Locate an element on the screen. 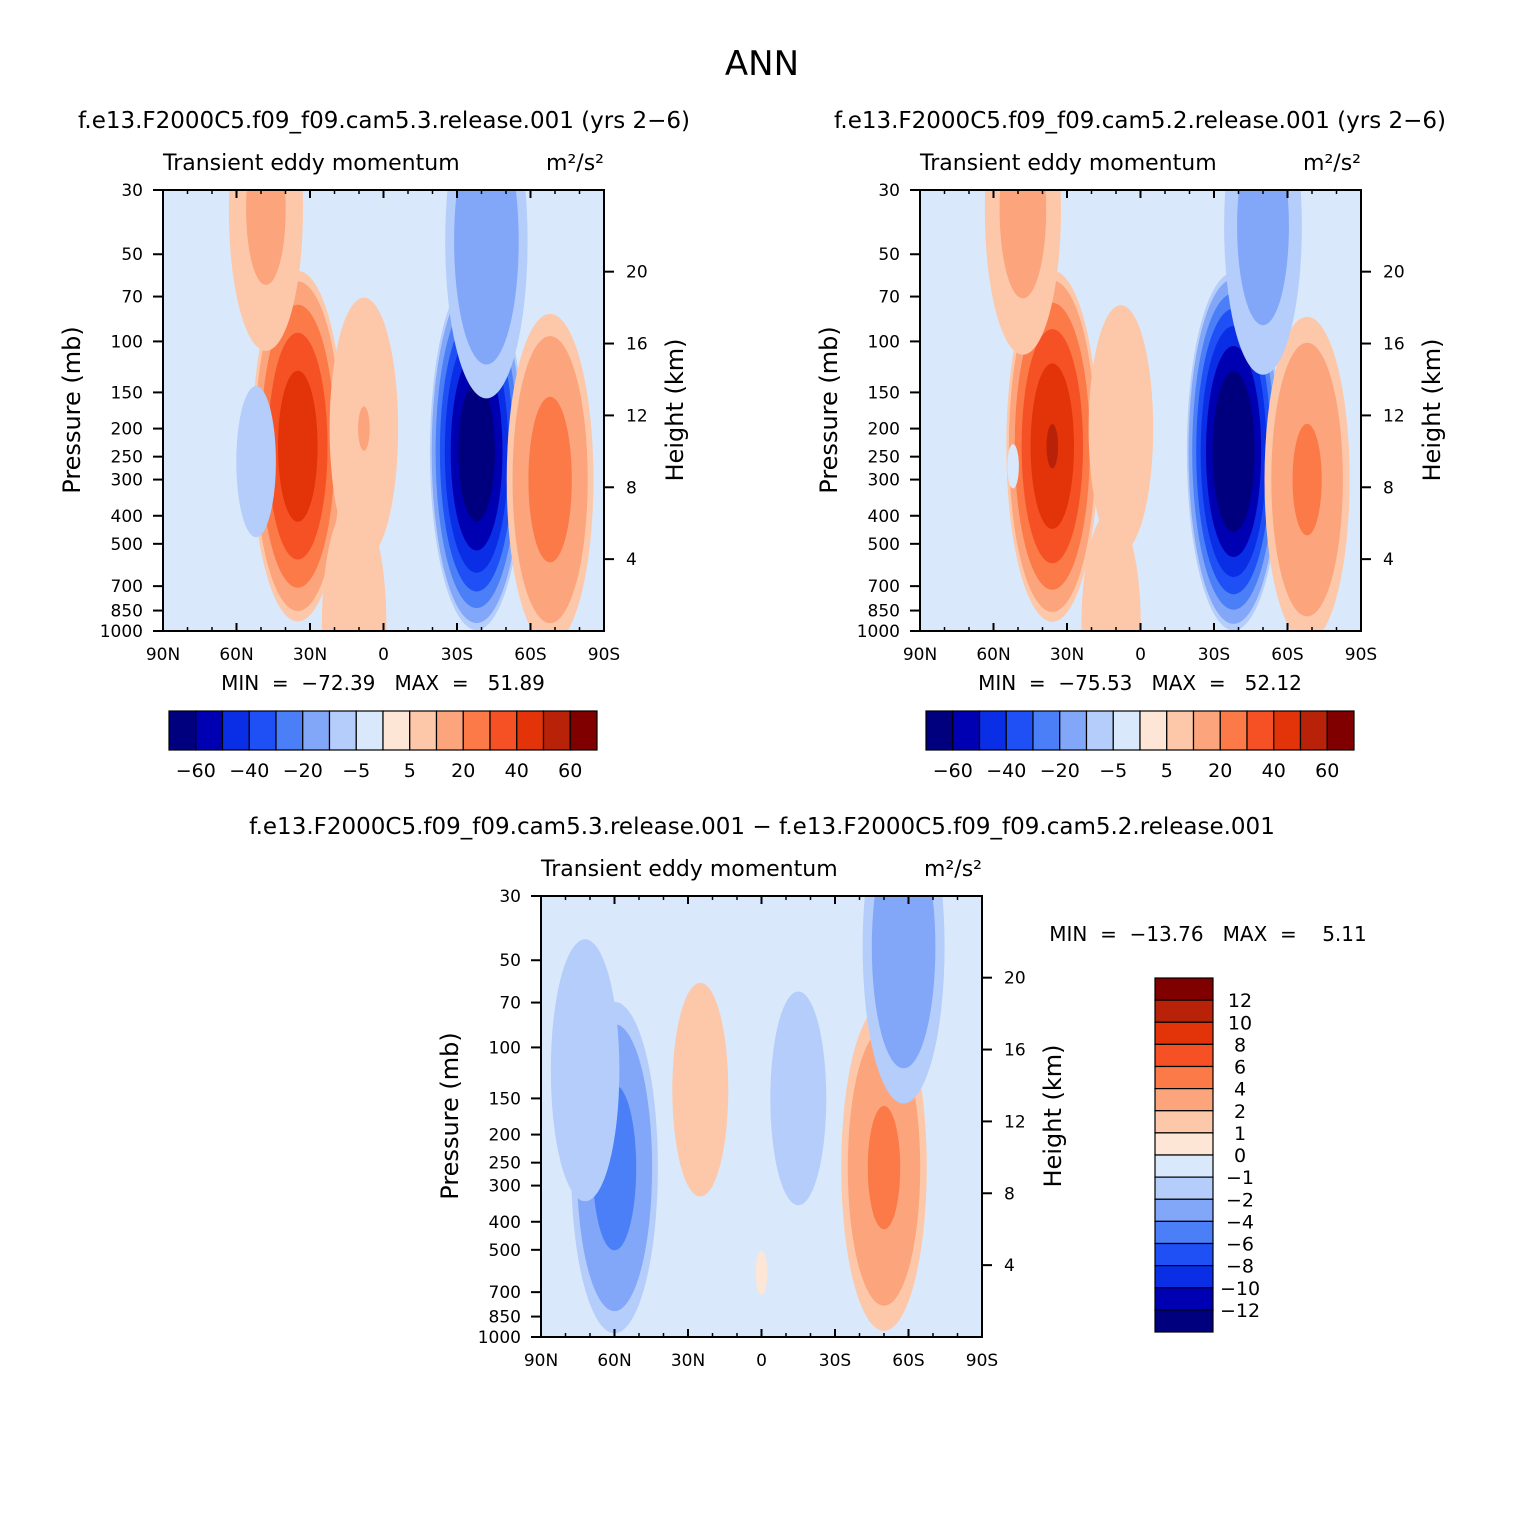 The height and width of the screenshot is (1524, 1524). min-max-3: MIN = −13.76 MAX = 5.11 is located at coordinates (1207, 934).